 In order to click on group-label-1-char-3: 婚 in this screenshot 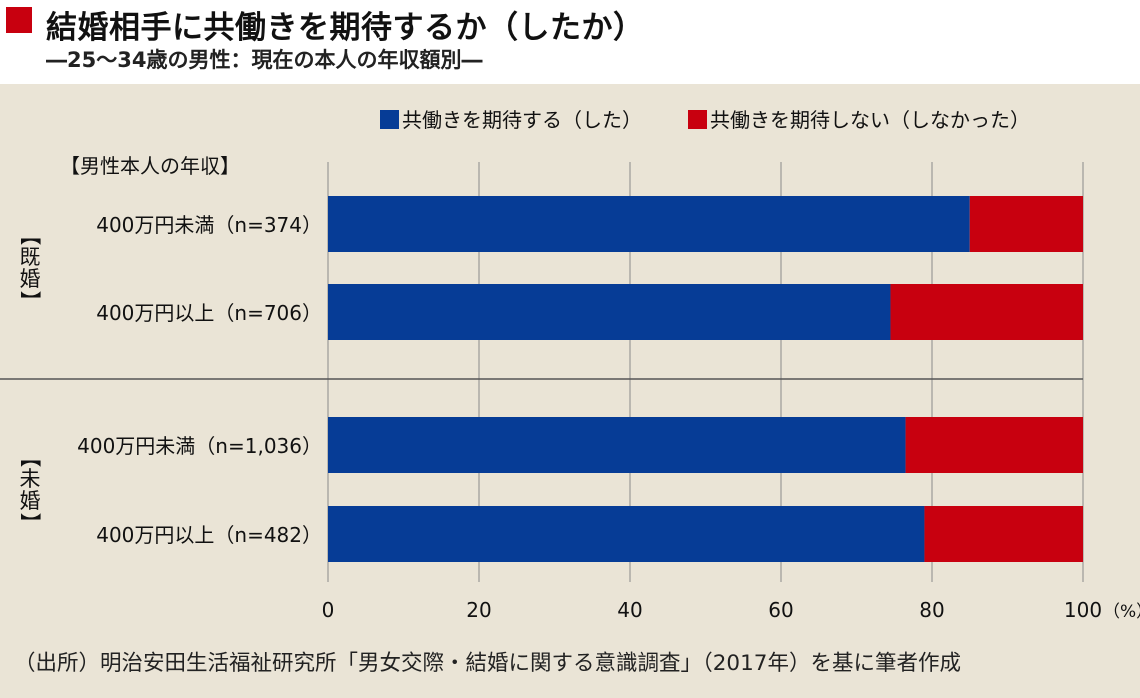, I will do `click(30, 279)`.